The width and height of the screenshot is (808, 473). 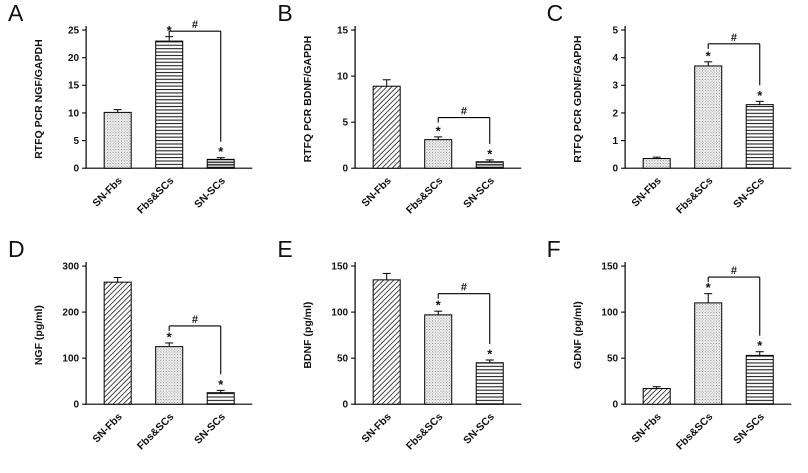 What do you see at coordinates (615, 113) in the screenshot?
I see `y-tick-label: 2` at bounding box center [615, 113].